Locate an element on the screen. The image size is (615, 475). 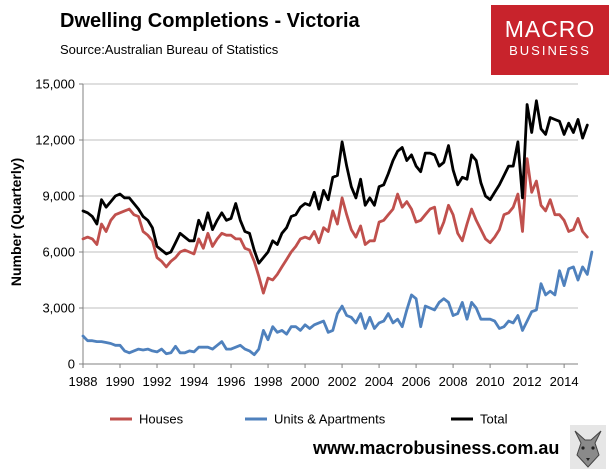
logo-line-1: MACRO is located at coordinates (550, 29).